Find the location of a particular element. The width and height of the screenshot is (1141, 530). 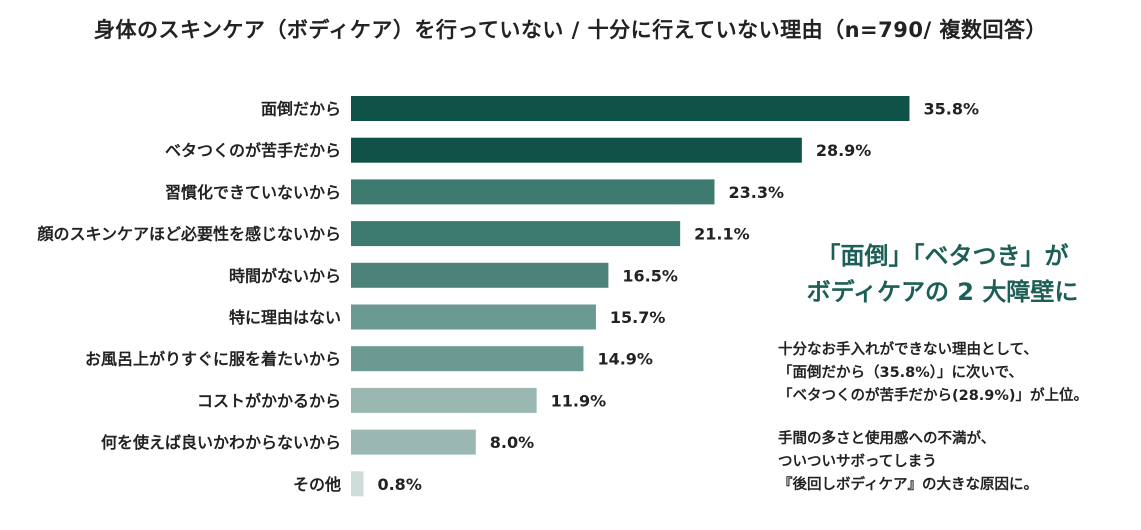

value-label: 35.8% is located at coordinates (951, 109).